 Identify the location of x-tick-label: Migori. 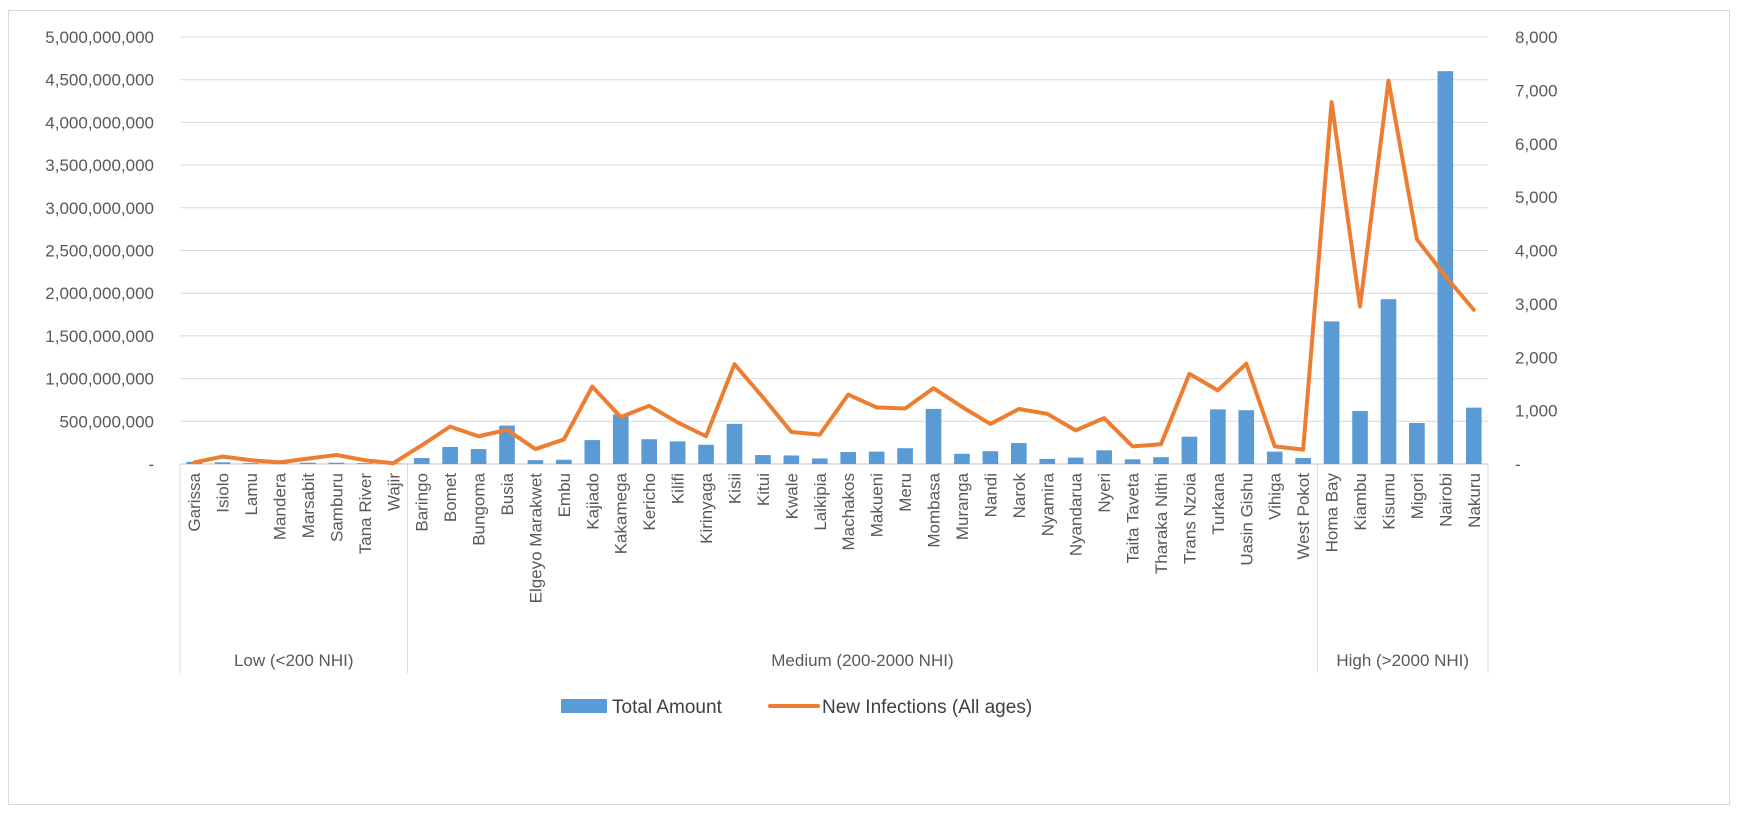
(1417, 496).